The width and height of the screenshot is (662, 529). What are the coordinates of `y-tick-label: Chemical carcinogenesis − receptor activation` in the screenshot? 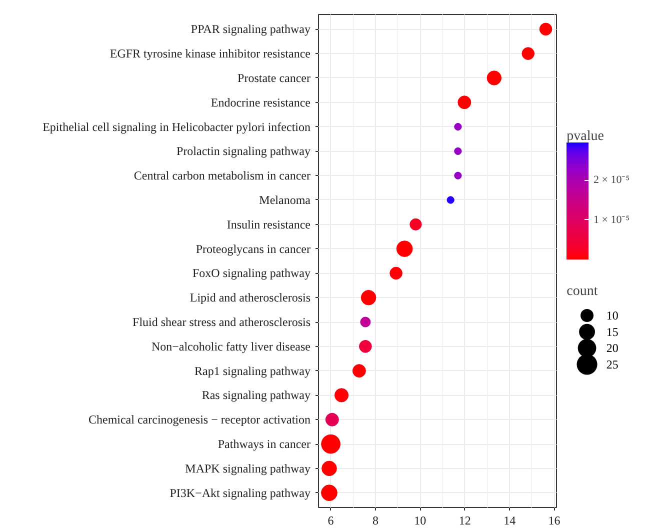 It's located at (199, 419).